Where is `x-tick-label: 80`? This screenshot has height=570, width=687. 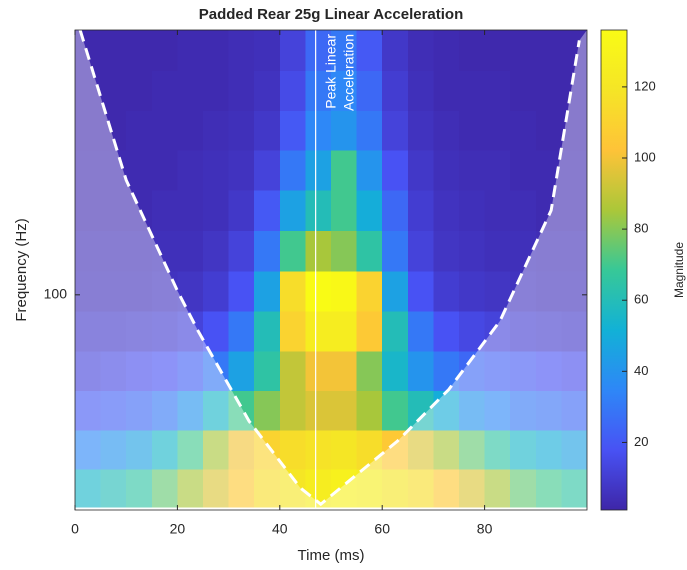 x-tick-label: 80 is located at coordinates (485, 529).